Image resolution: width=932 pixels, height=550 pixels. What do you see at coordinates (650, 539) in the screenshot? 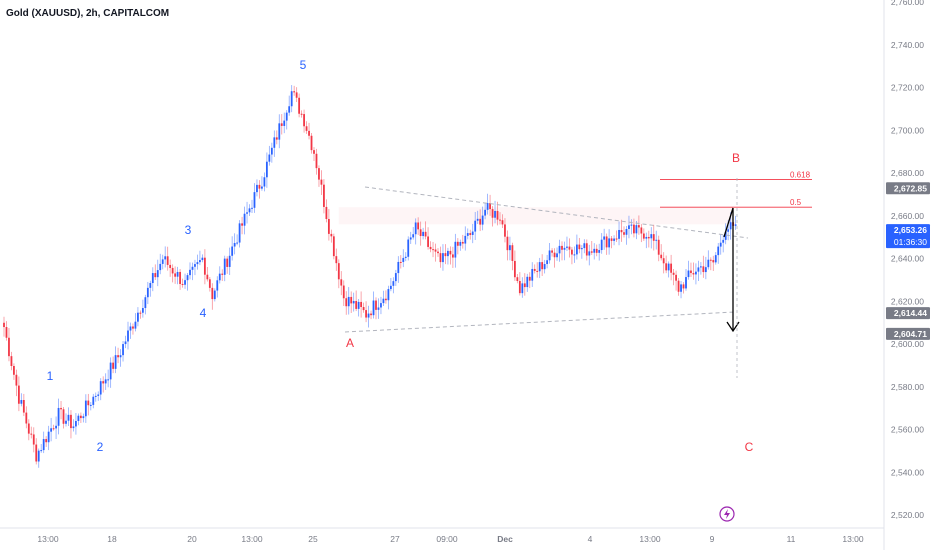
I see `x-tick-label: 13:00` at bounding box center [650, 539].